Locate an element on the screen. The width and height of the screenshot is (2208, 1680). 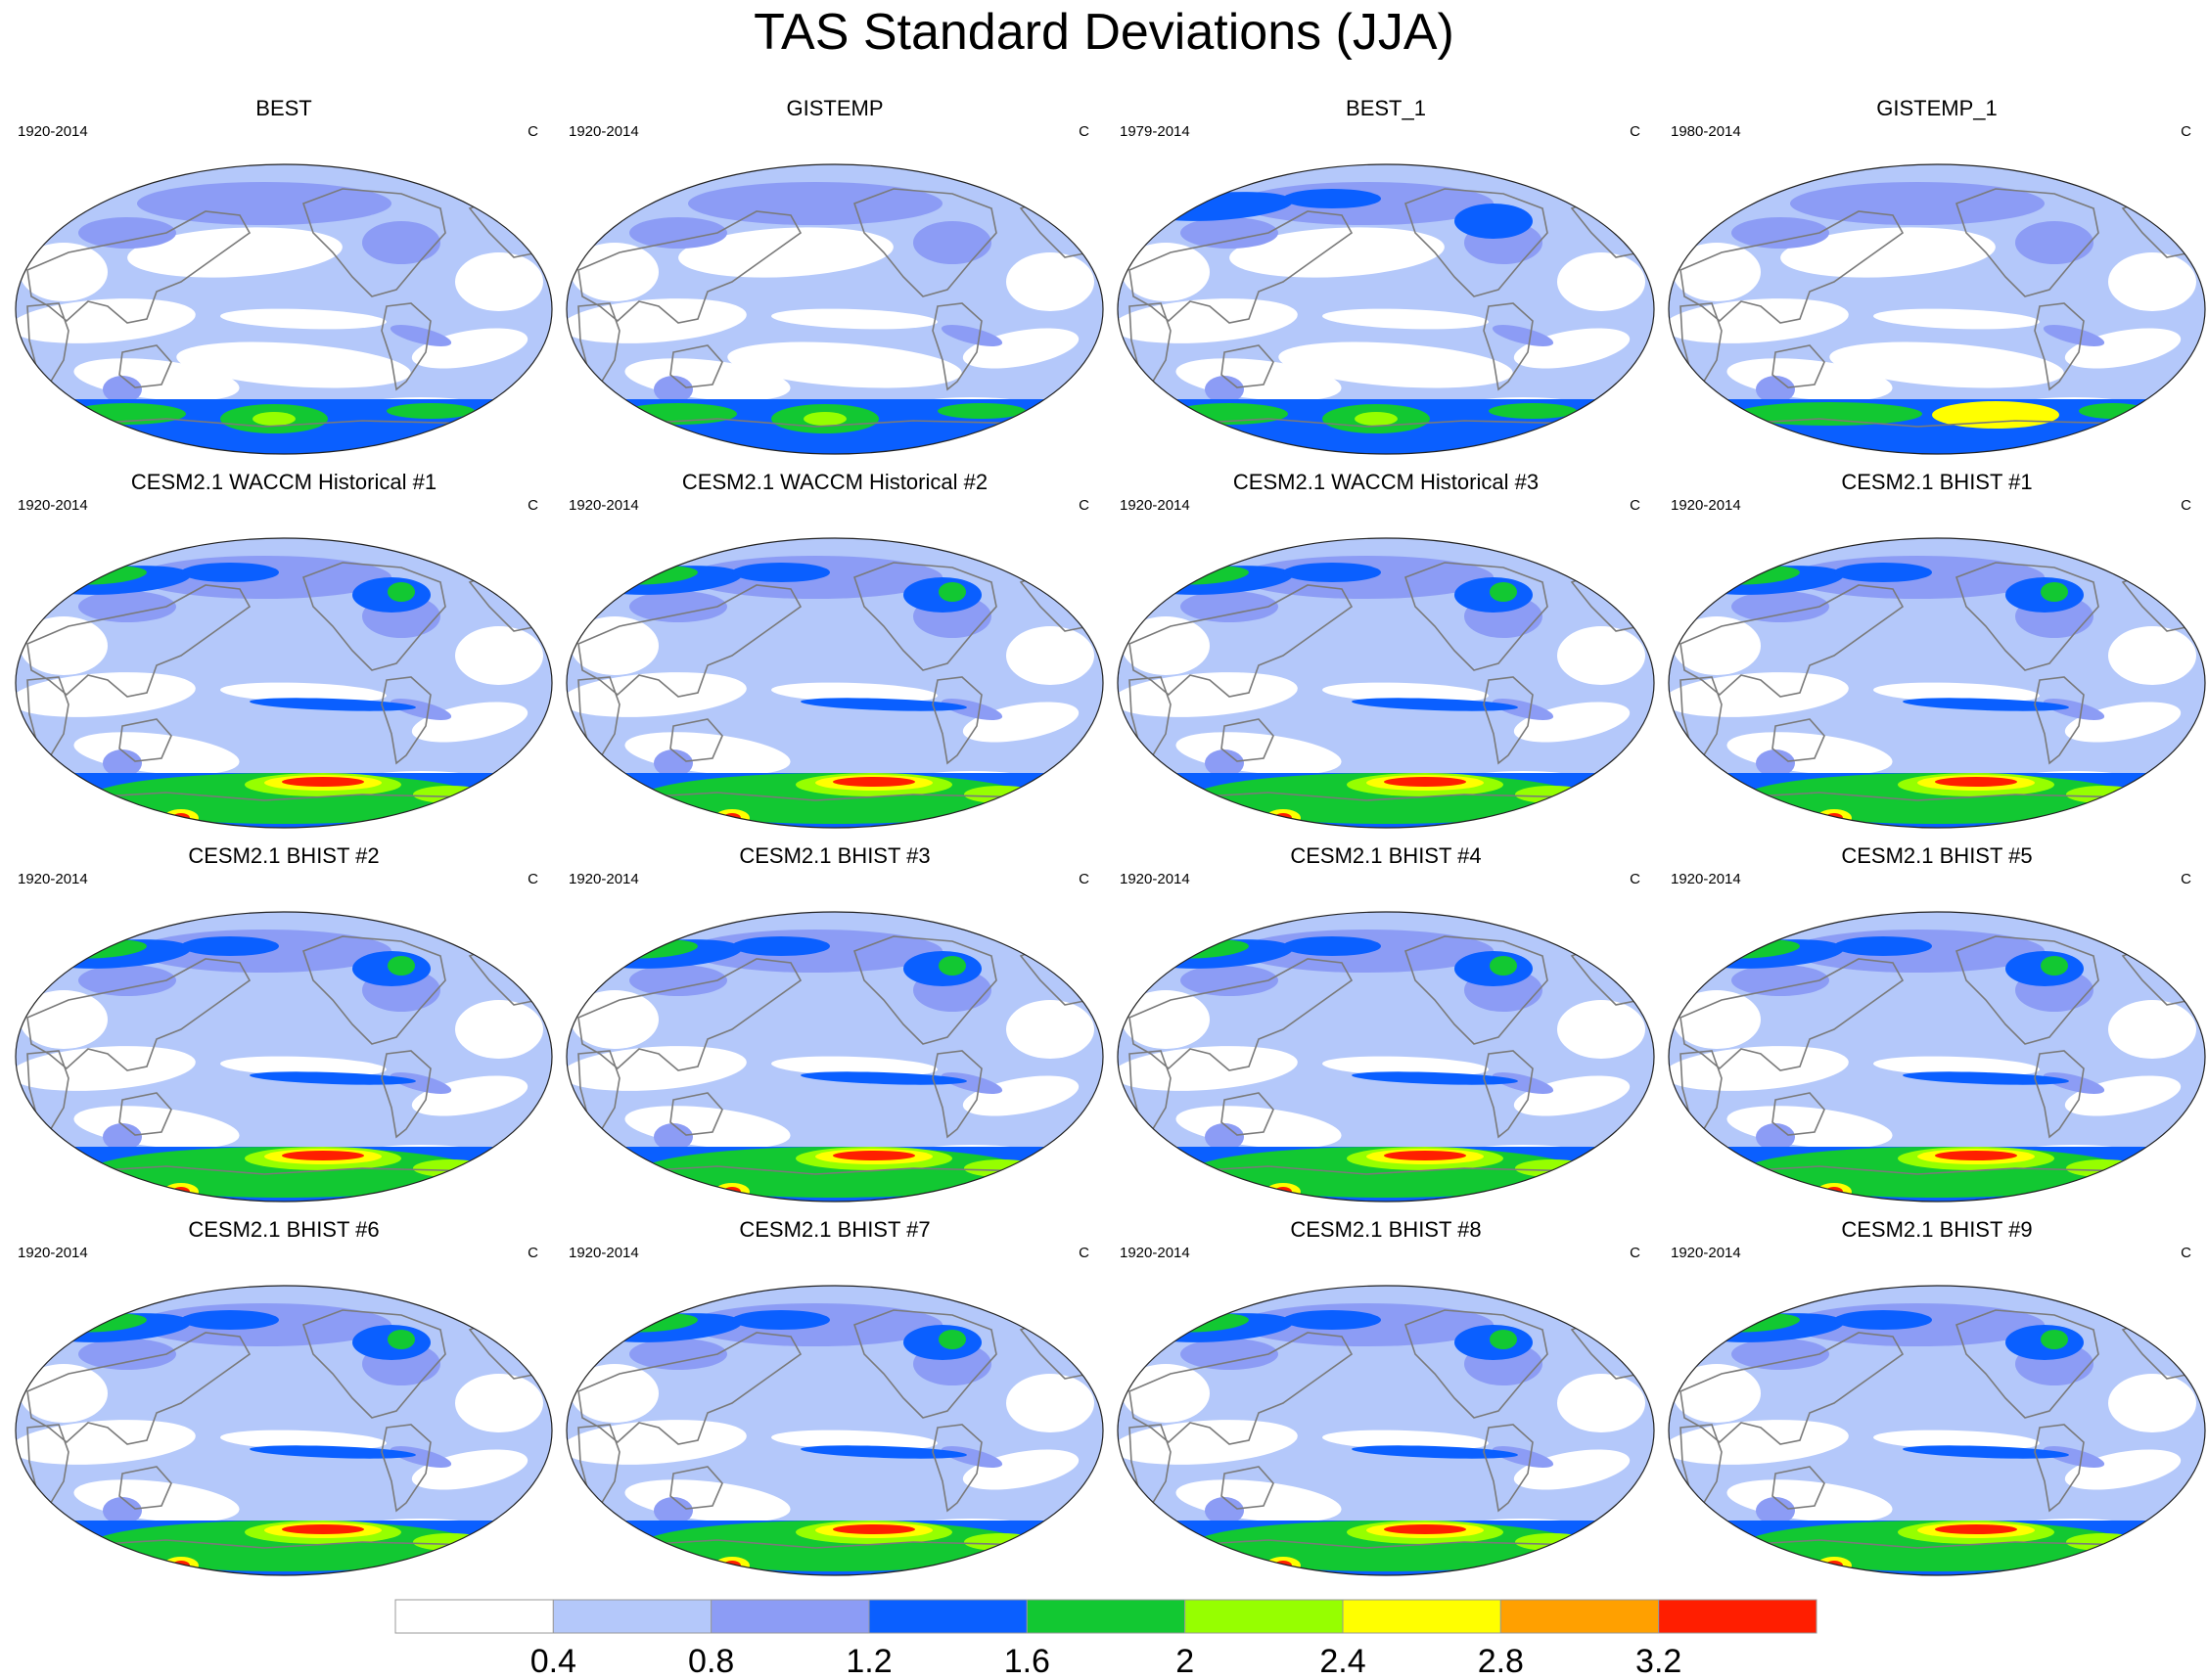
colorbar-tick-label: 2.8 is located at coordinates (1501, 1661).